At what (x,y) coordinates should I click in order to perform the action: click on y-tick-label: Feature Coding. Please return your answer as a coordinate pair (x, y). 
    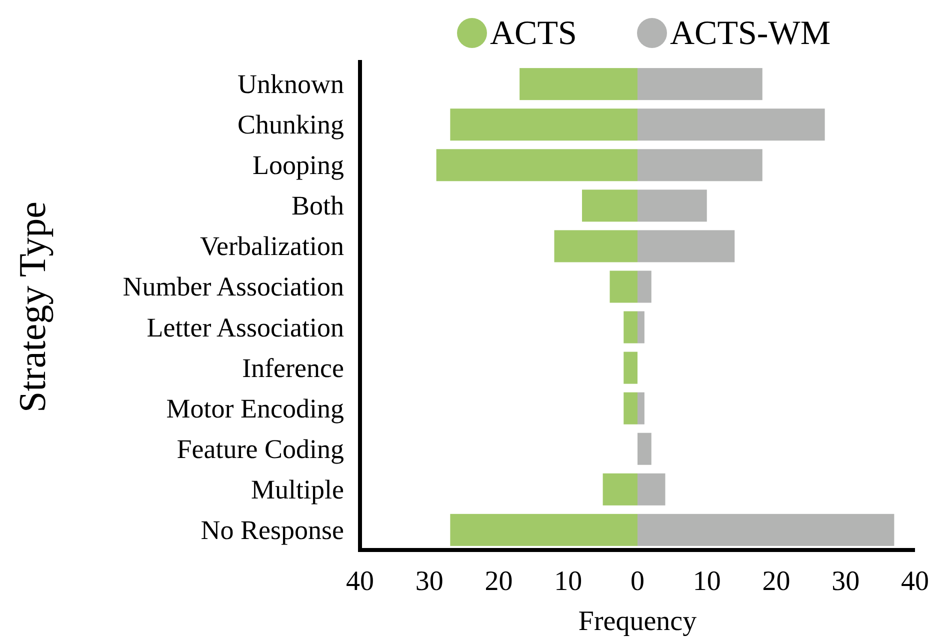
    Looking at the image, I should click on (260, 449).